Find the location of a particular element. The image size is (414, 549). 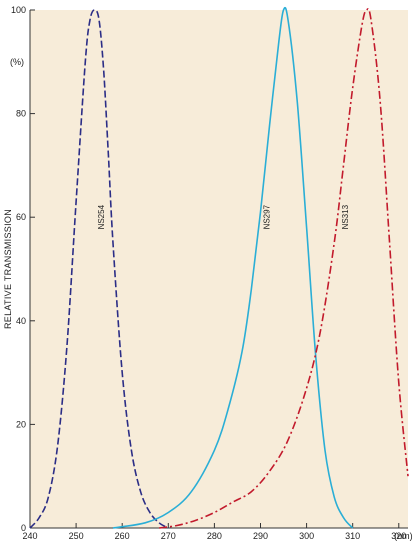

x-tick-label: 300 is located at coordinates (306, 536).